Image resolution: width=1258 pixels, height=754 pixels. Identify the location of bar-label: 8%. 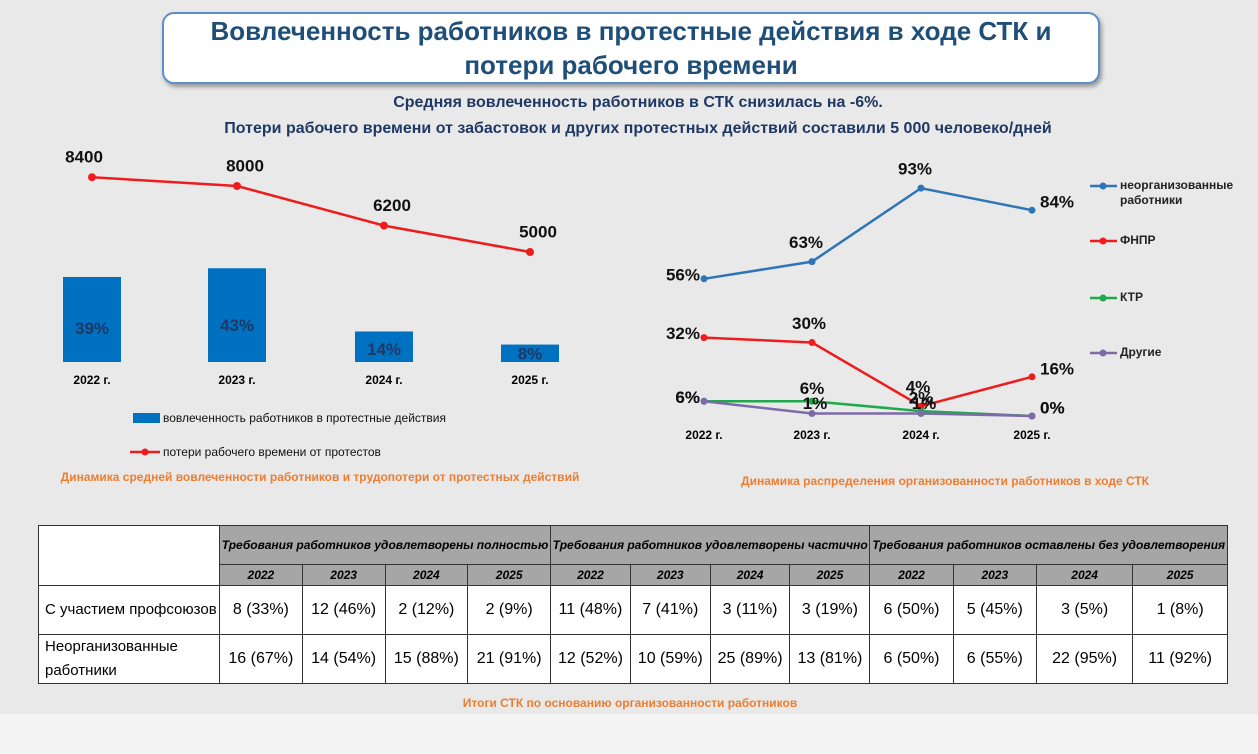
(530, 353).